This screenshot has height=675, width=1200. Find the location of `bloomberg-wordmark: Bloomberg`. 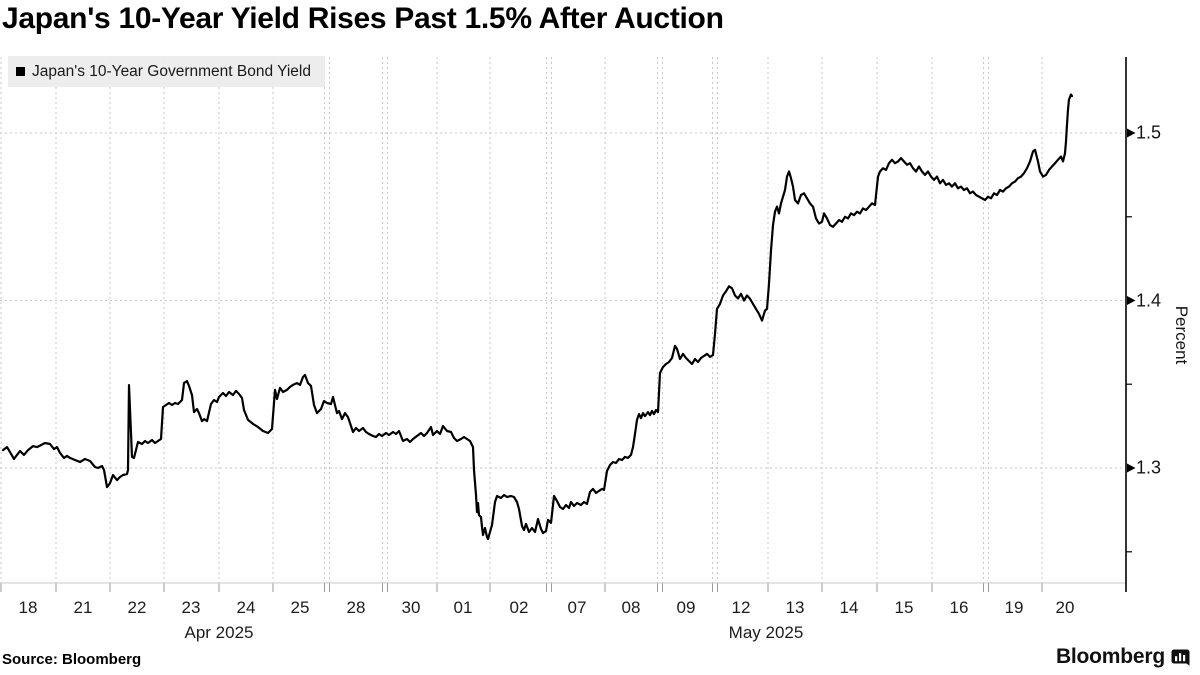

bloomberg-wordmark: Bloomberg is located at coordinates (1110, 656).